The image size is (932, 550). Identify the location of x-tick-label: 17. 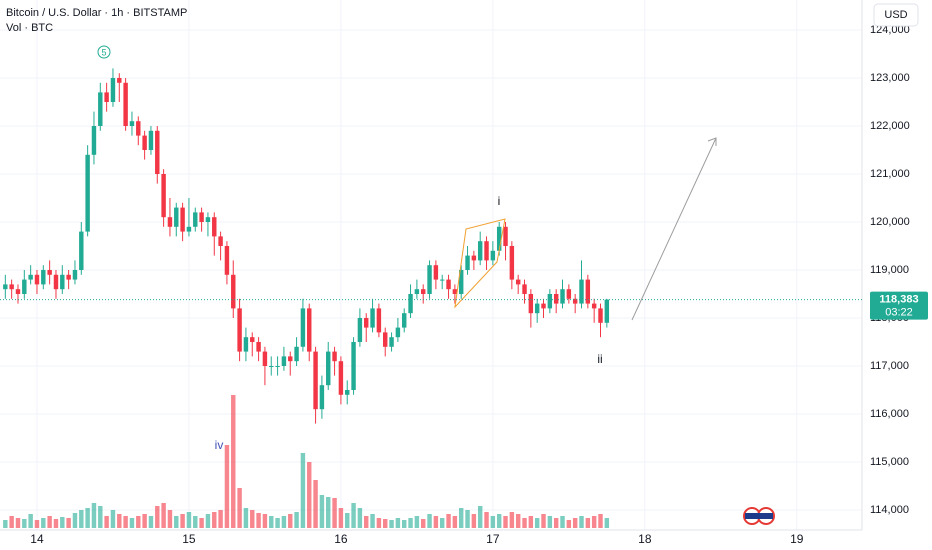
(493, 539).